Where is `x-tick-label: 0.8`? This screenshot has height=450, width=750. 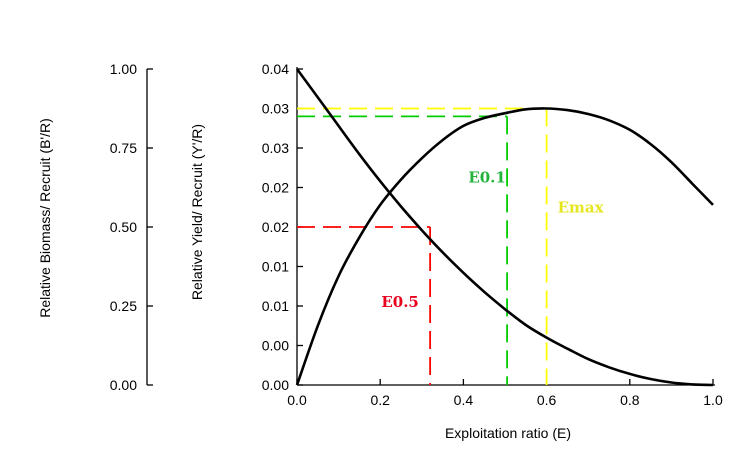
x-tick-label: 0.8 is located at coordinates (630, 400).